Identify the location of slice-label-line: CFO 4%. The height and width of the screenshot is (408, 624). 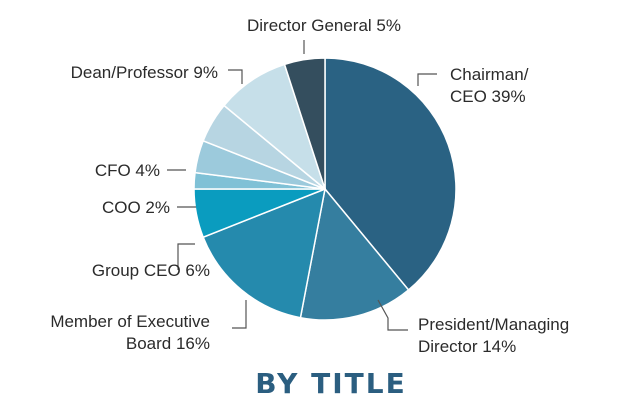
(127, 170).